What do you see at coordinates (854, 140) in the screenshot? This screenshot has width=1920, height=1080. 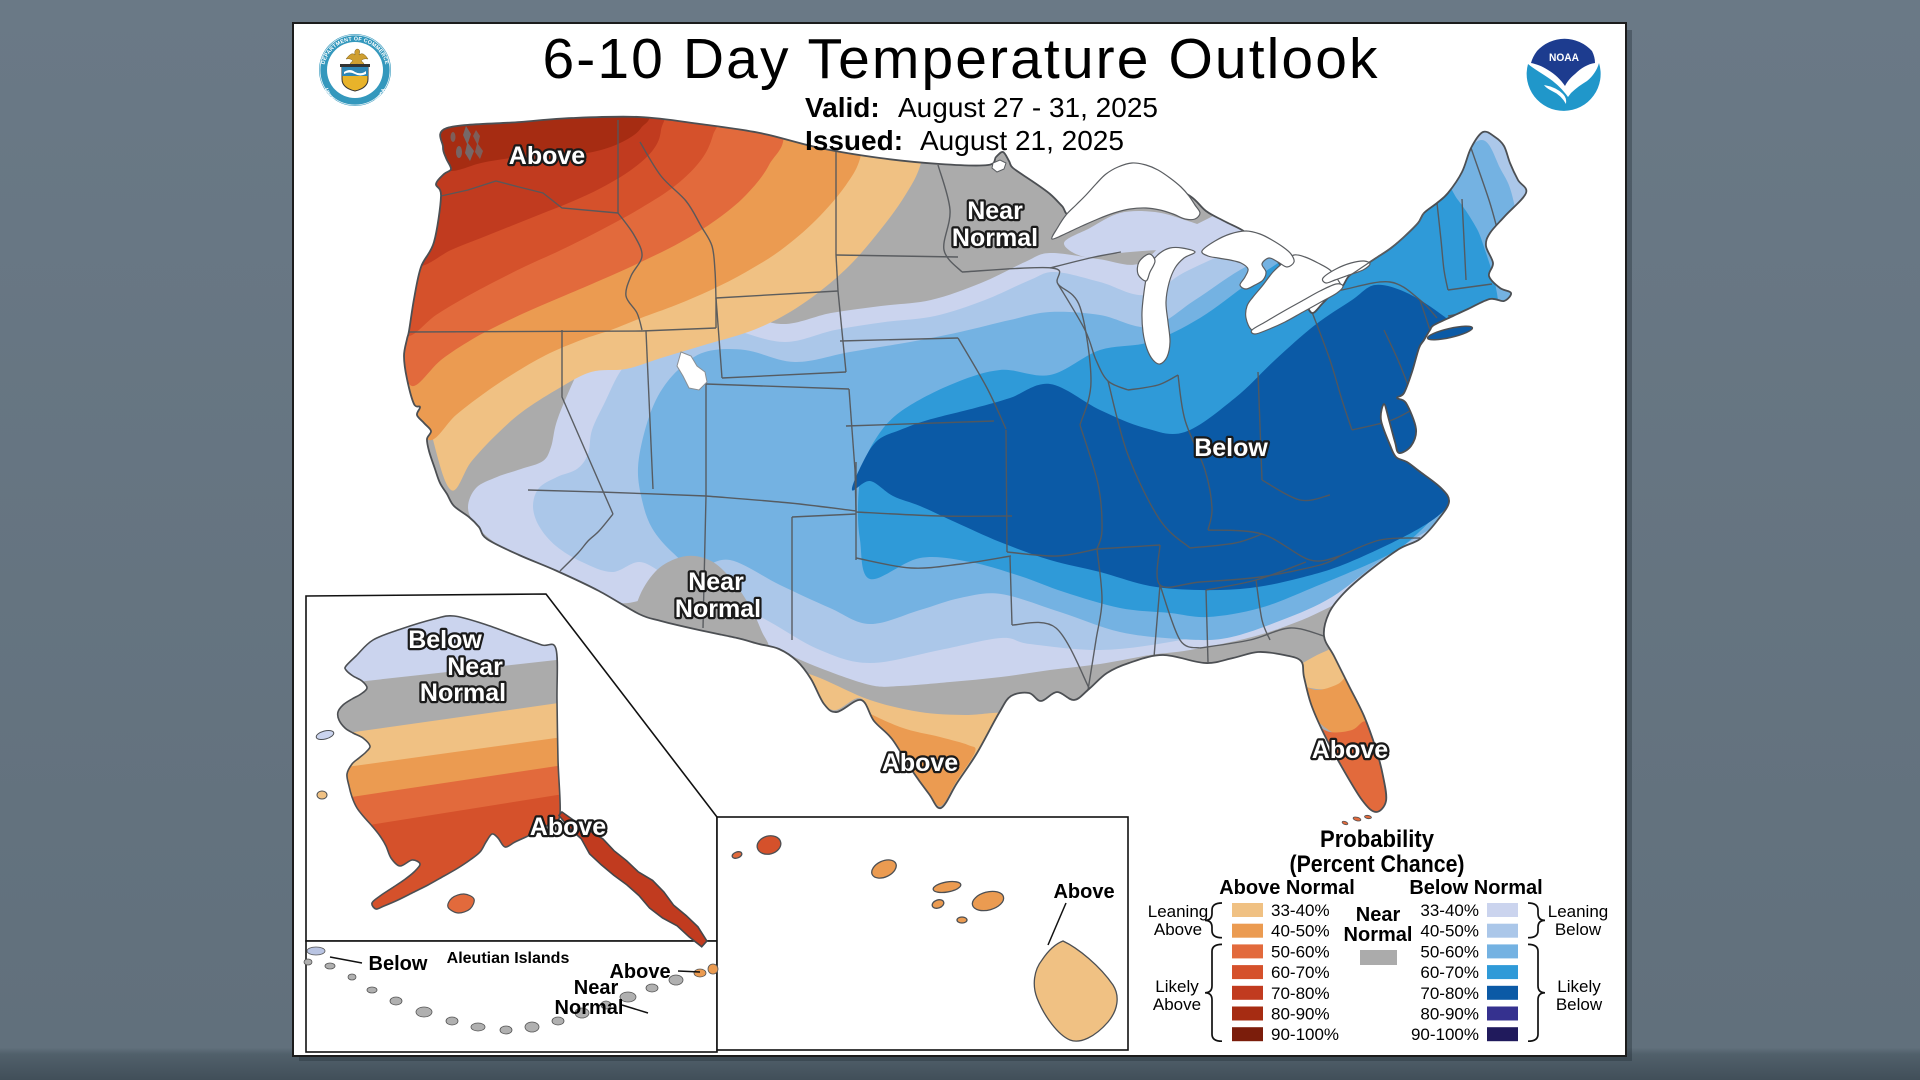 I see `svg-text: Issued:` at bounding box center [854, 140].